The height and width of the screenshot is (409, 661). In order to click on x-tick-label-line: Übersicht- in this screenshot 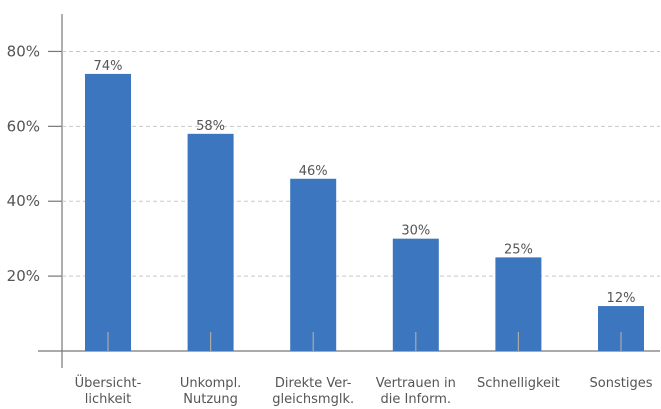, I will do `click(108, 382)`.